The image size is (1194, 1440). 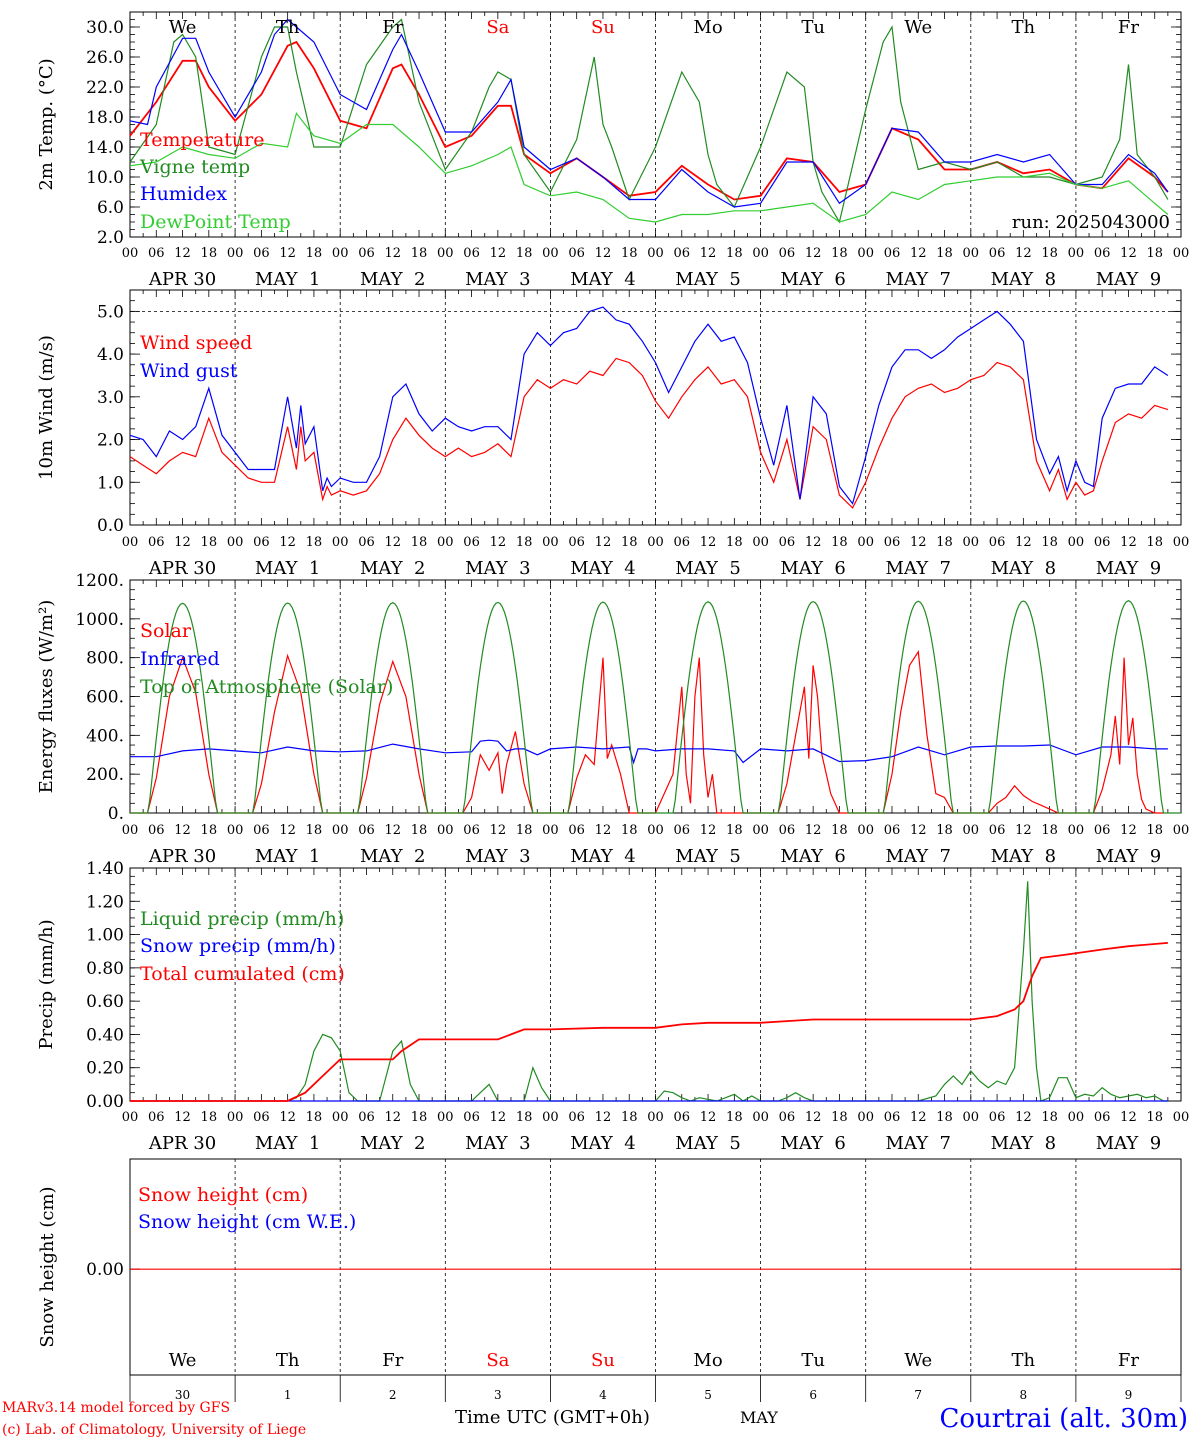 What do you see at coordinates (105, 936) in the screenshot?
I see `y-tick-label: 1.00` at bounding box center [105, 936].